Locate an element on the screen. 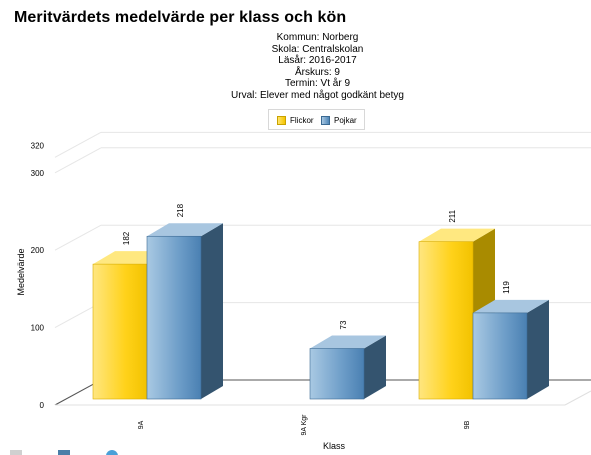  table-icon is located at coordinates (16, 452).